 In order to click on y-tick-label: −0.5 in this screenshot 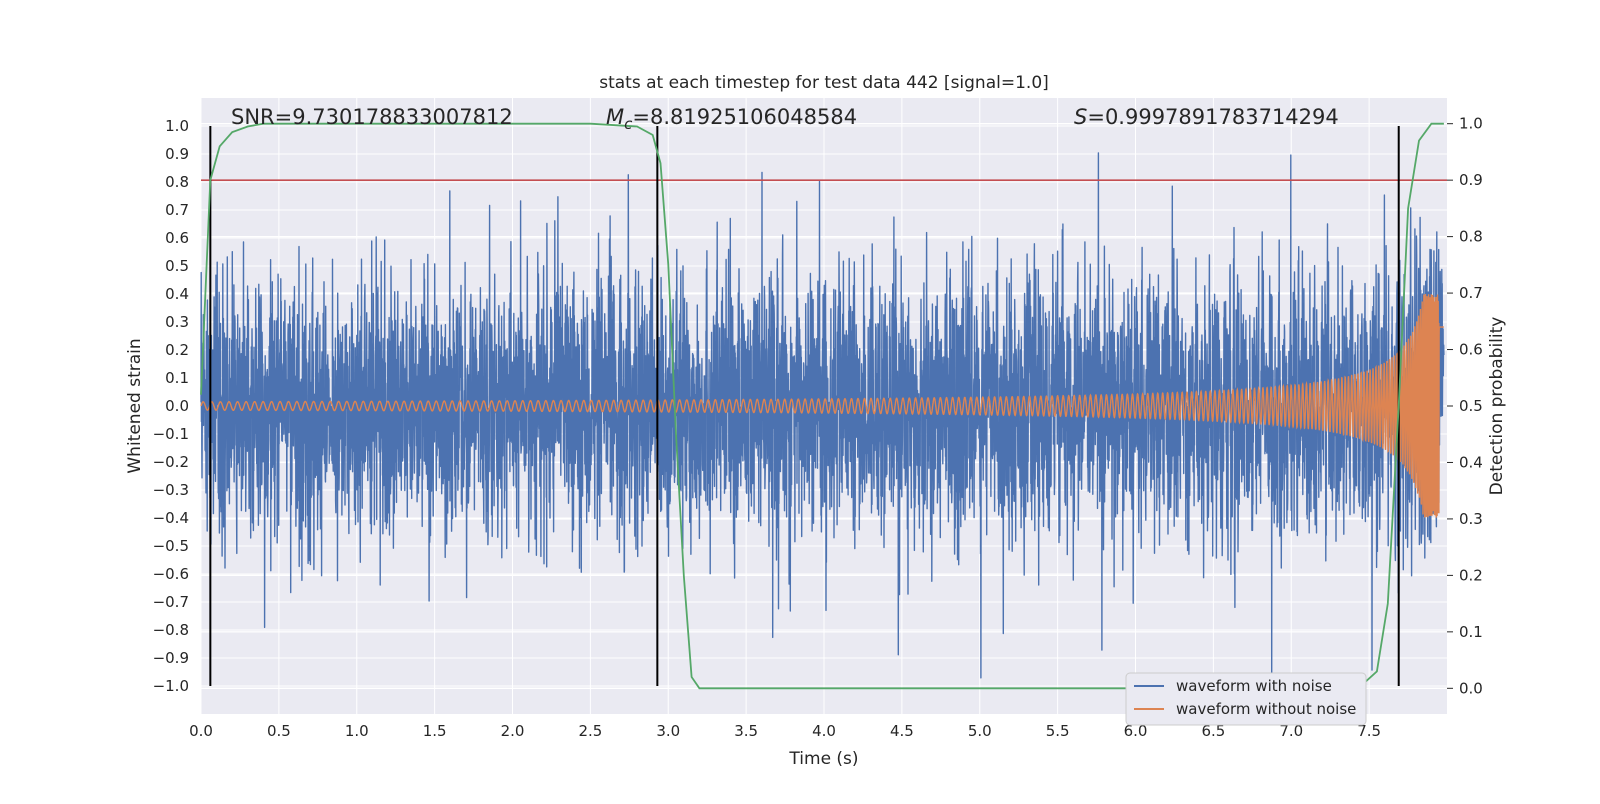, I will do `click(171, 546)`.